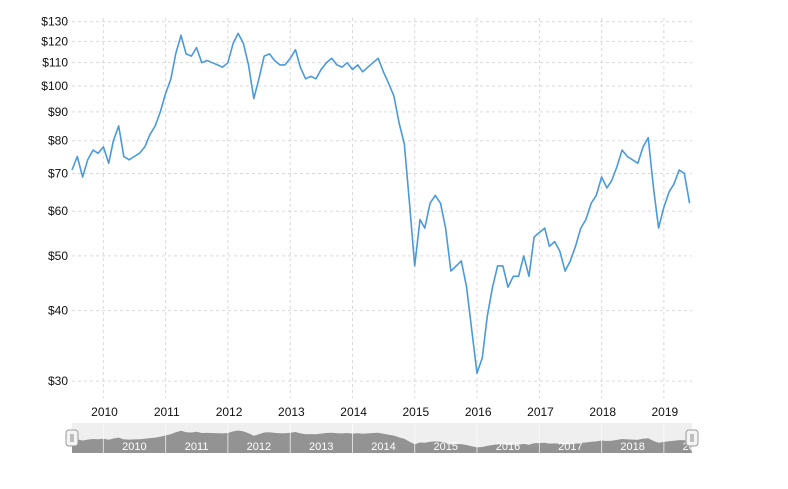  I want to click on y-tick-label: $100, so click(54, 86).